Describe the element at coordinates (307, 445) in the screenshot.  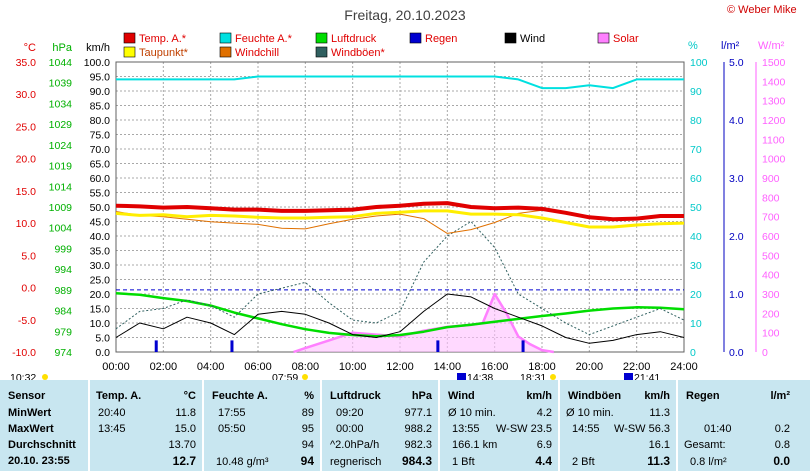
I see `humid-avg: 94` at that location.